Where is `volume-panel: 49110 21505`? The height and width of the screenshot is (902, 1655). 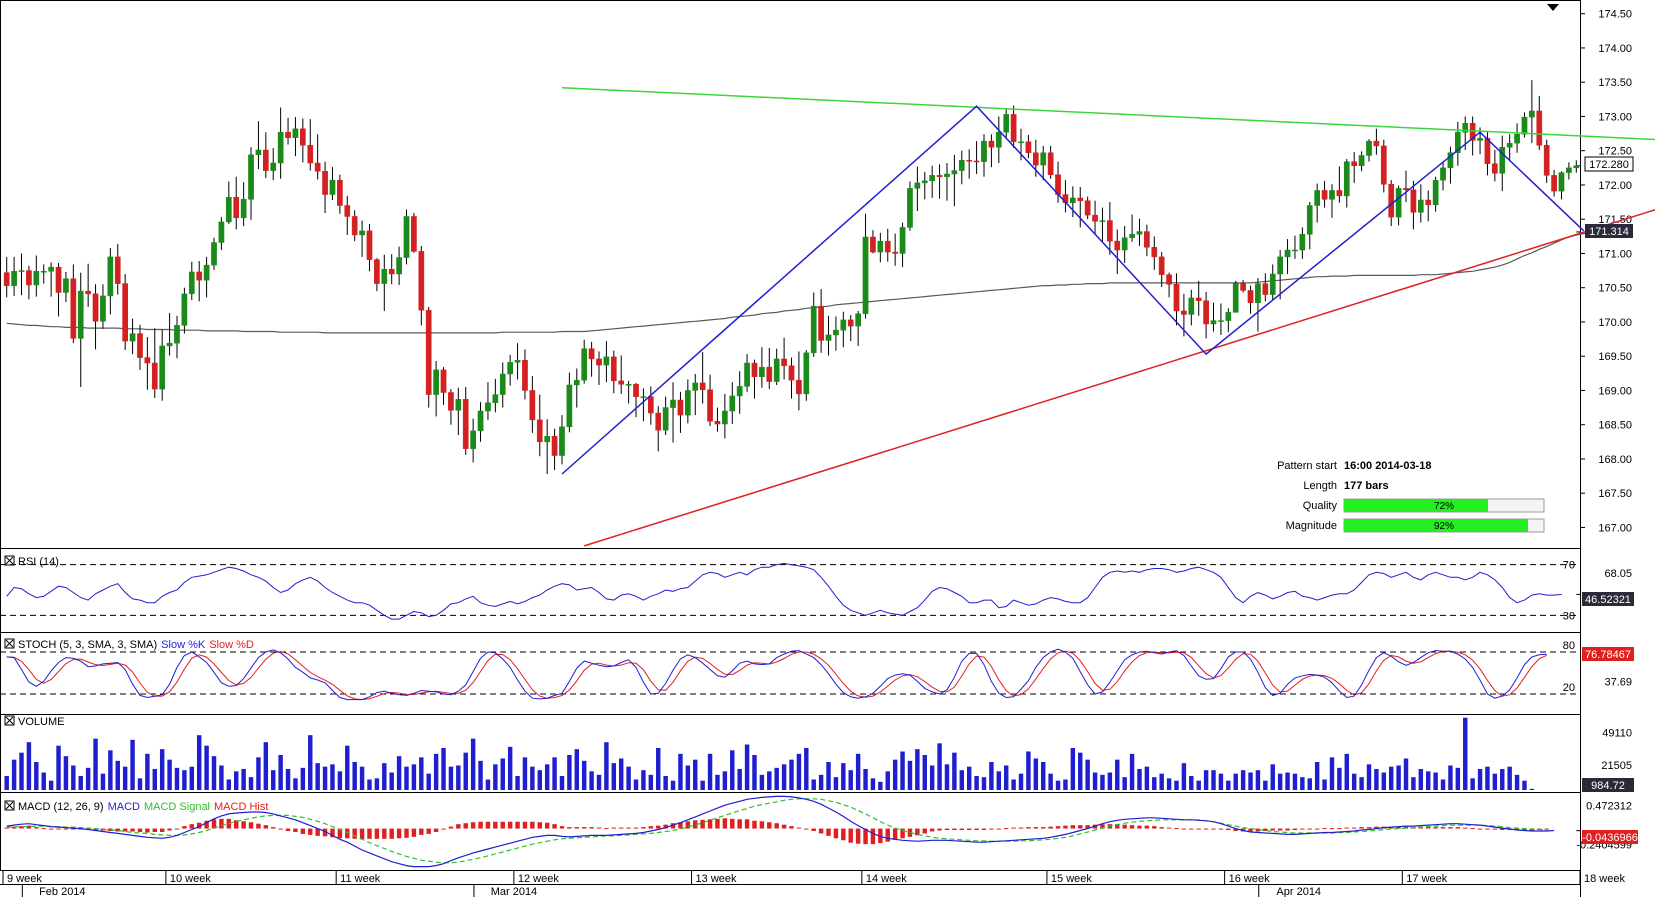
volume-panel: 49110 21505 is located at coordinates (818, 753).